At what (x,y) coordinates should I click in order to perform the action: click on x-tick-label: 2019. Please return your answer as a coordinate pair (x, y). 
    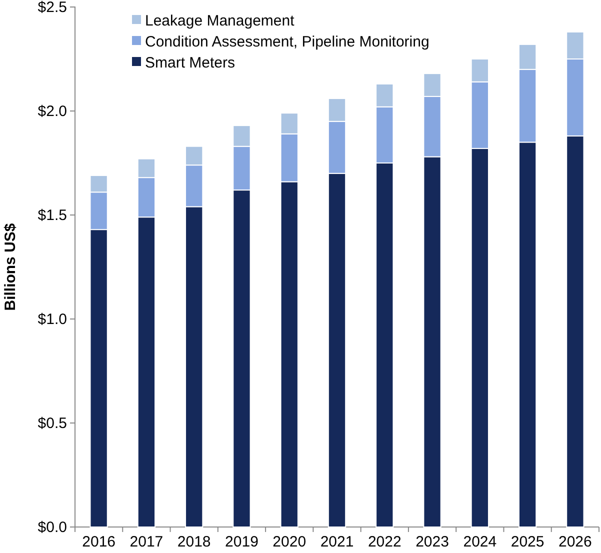
    Looking at the image, I should click on (241, 542).